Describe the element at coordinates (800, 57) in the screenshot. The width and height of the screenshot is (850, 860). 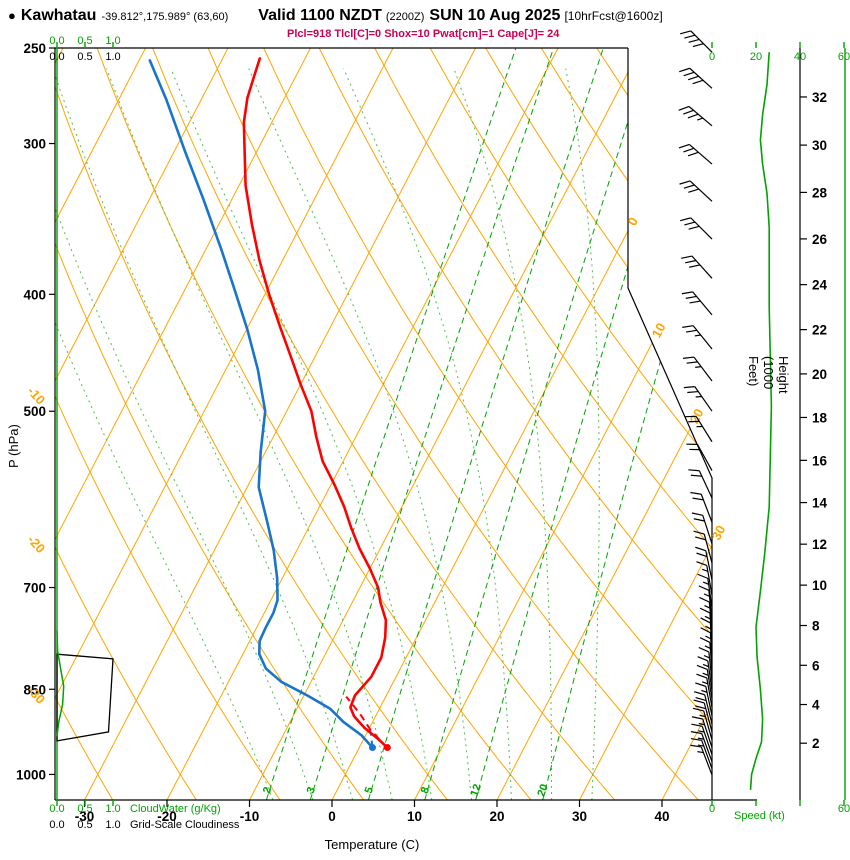
I see `speed-scale-tick: 40` at that location.